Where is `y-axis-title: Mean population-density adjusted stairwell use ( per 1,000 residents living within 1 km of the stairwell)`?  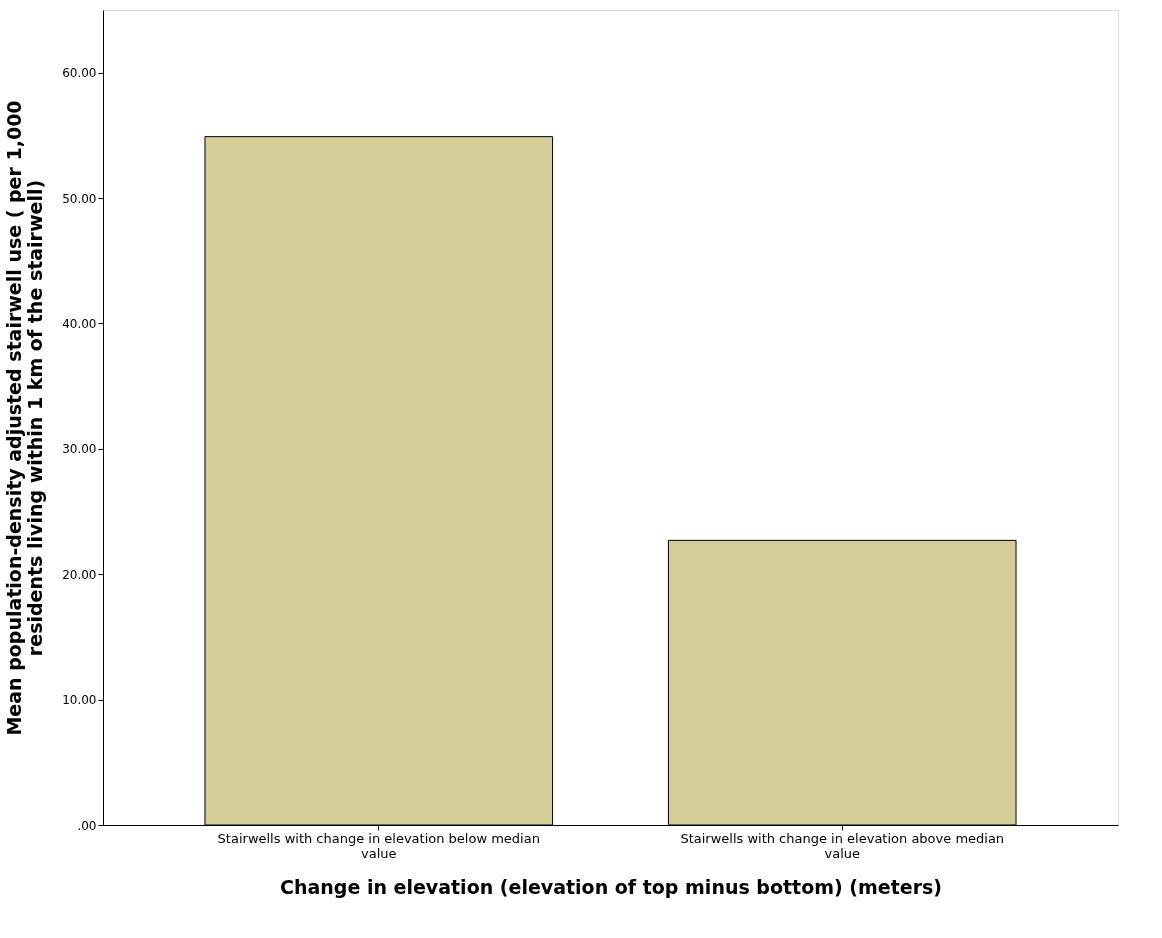 y-axis-title: Mean population-density adjusted stairwell use ( per 1,000 residents living within 1 km of the stairwell) is located at coordinates (25, 418).